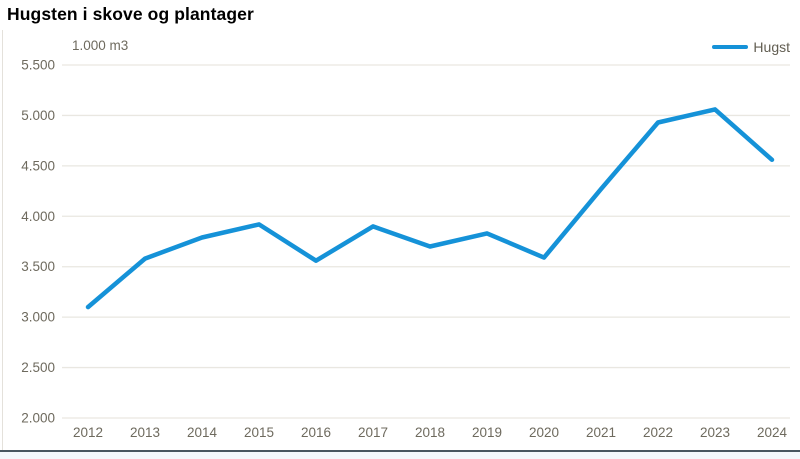 The image size is (800, 459). I want to click on x-tick-label: 2020, so click(544, 432).